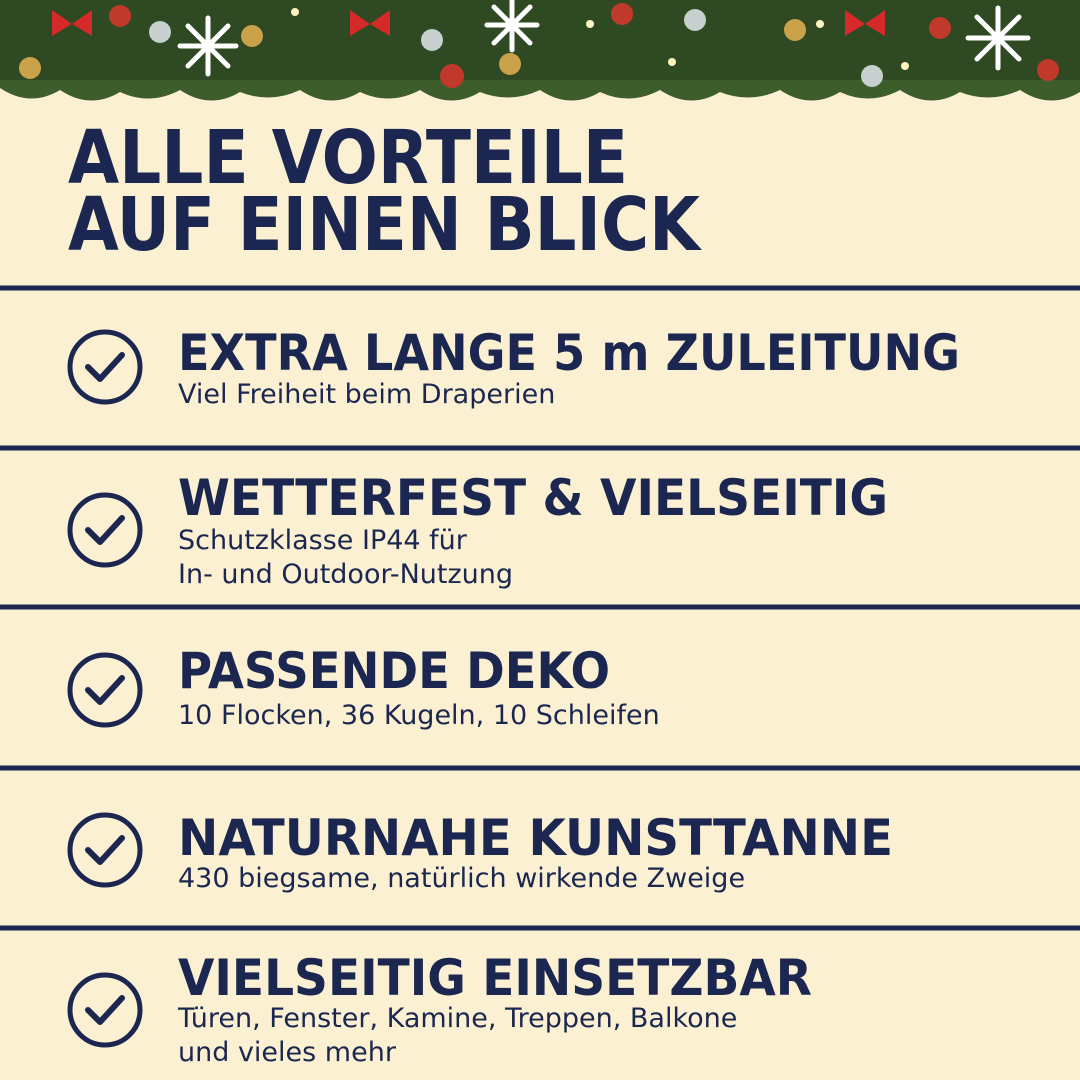 The image size is (1080, 1080). I want to click on benefit-description: 430 biegsame, natürlich wirkende Zweige, so click(461, 878).